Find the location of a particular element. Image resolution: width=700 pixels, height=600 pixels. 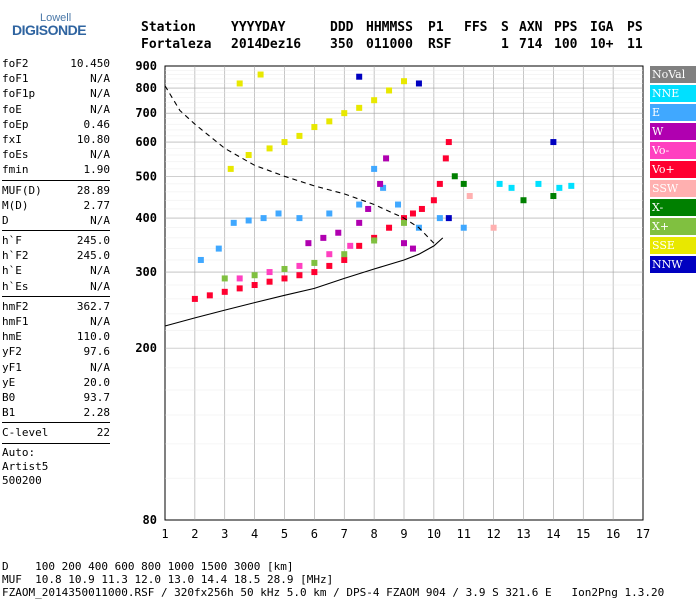

param-value: 245.0 is located at coordinates (93, 241).